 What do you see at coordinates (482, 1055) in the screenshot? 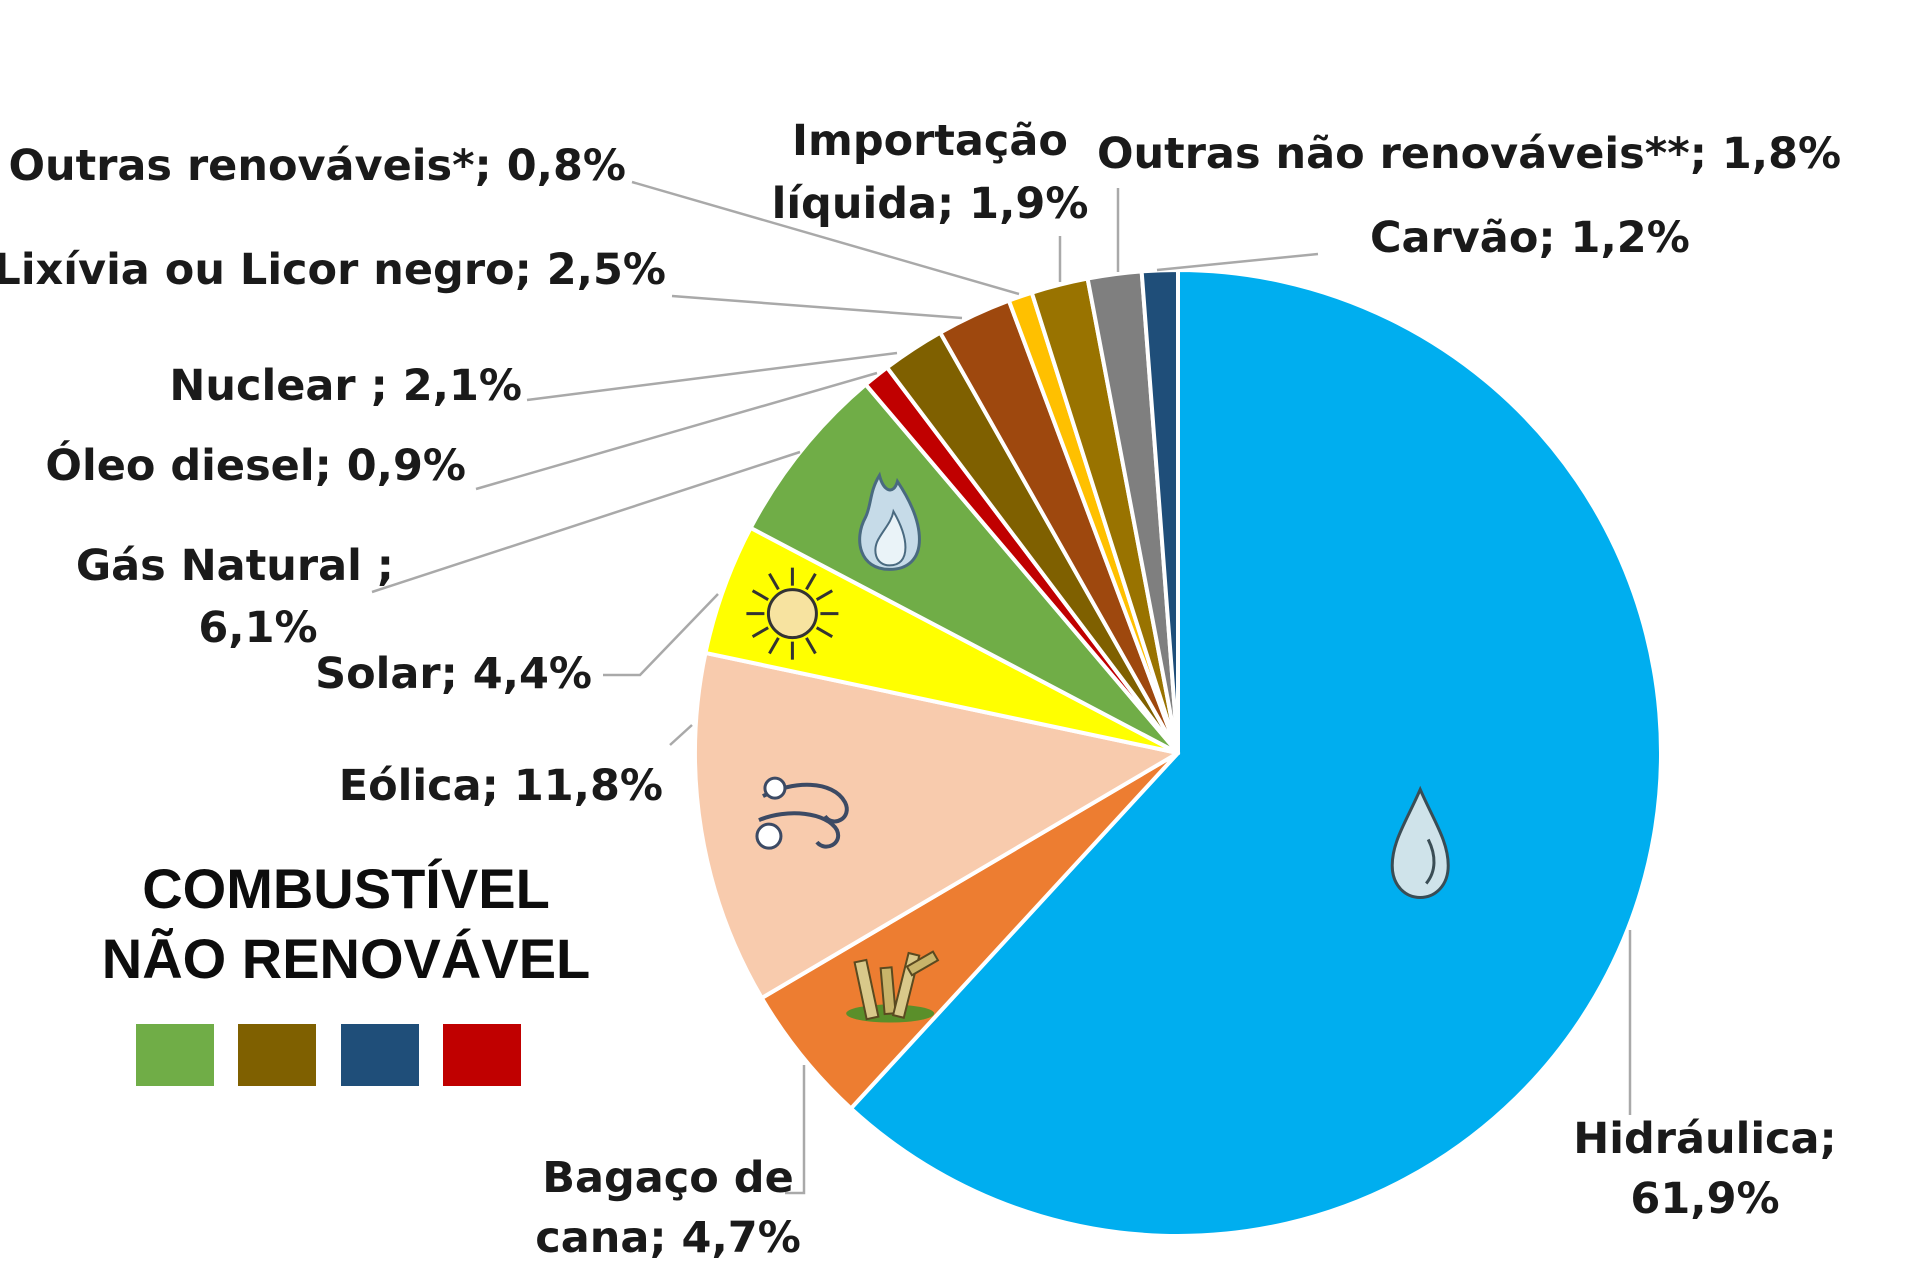
I see `legend-swatch-red` at bounding box center [482, 1055].